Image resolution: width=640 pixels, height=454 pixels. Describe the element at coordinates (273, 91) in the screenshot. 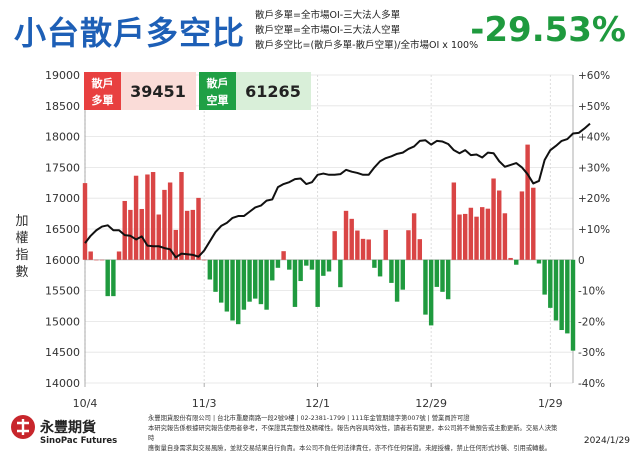

I see `short-box-value-bg` at that location.